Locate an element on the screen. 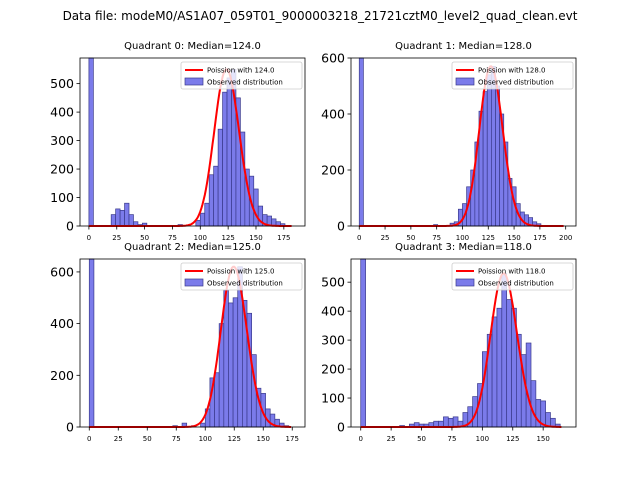  quadrant-3-legend-observed-label: Observed distribution is located at coordinates (516, 284).